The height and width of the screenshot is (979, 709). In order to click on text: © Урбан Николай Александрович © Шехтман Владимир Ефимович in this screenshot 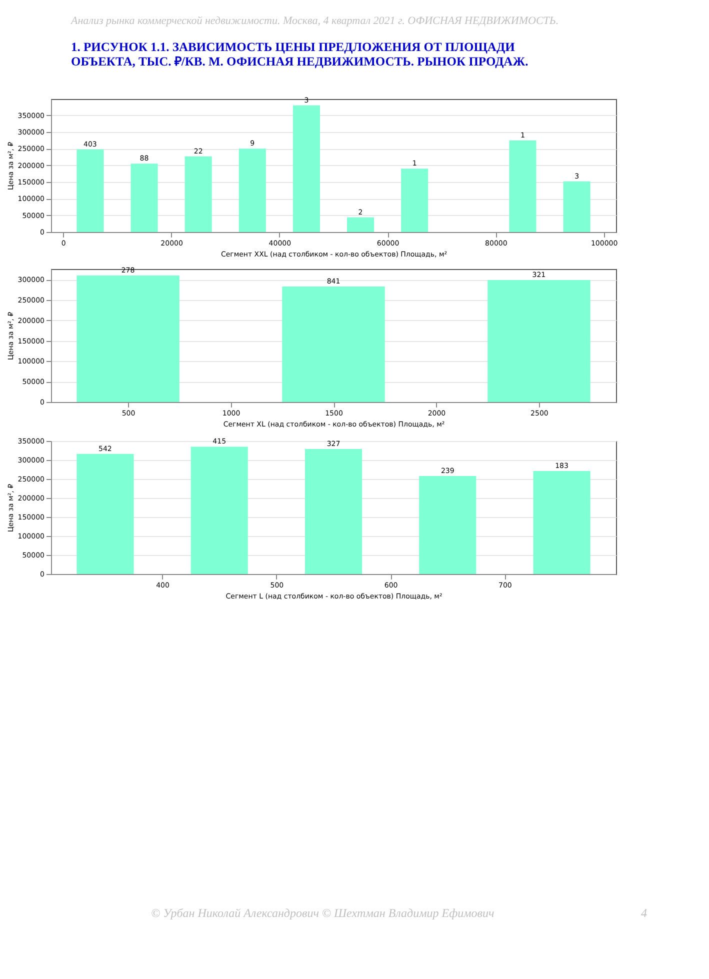, I will do `click(322, 913)`.